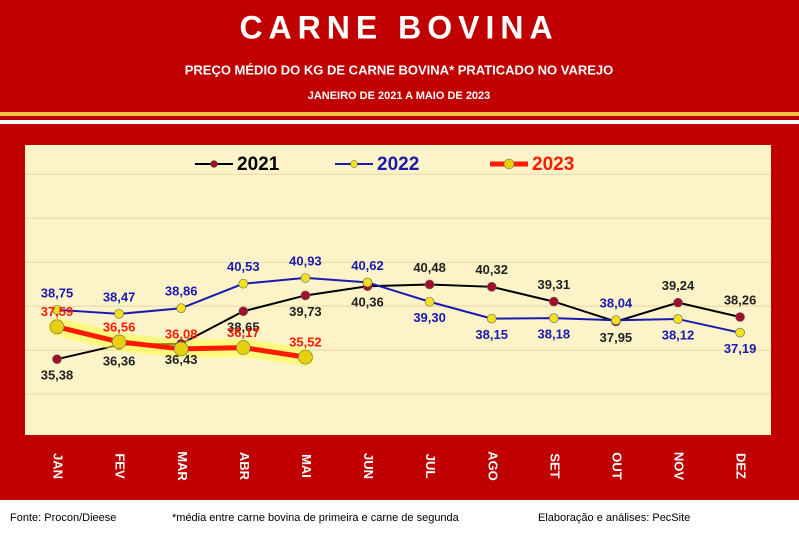 The height and width of the screenshot is (539, 799). Describe the element at coordinates (398, 27) in the screenshot. I see `title: CARNE BOVINA` at that location.